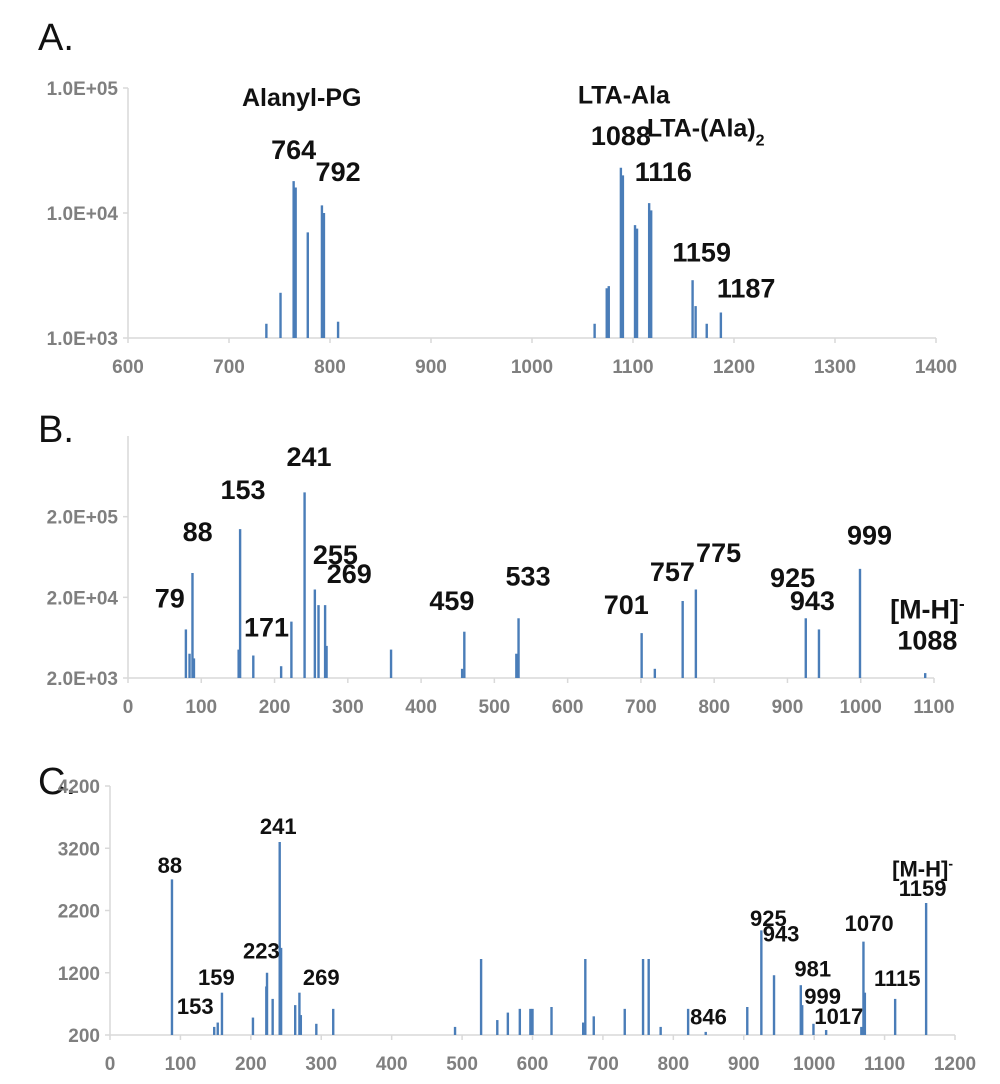  I want to click on y-tick-label: 4200, so click(79, 787).